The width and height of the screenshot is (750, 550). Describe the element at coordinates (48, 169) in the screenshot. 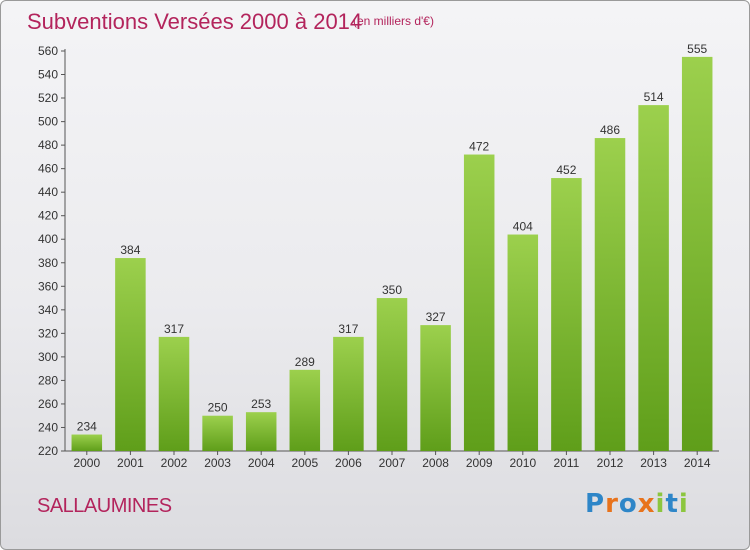

I see `y-tick-label: 460` at that location.